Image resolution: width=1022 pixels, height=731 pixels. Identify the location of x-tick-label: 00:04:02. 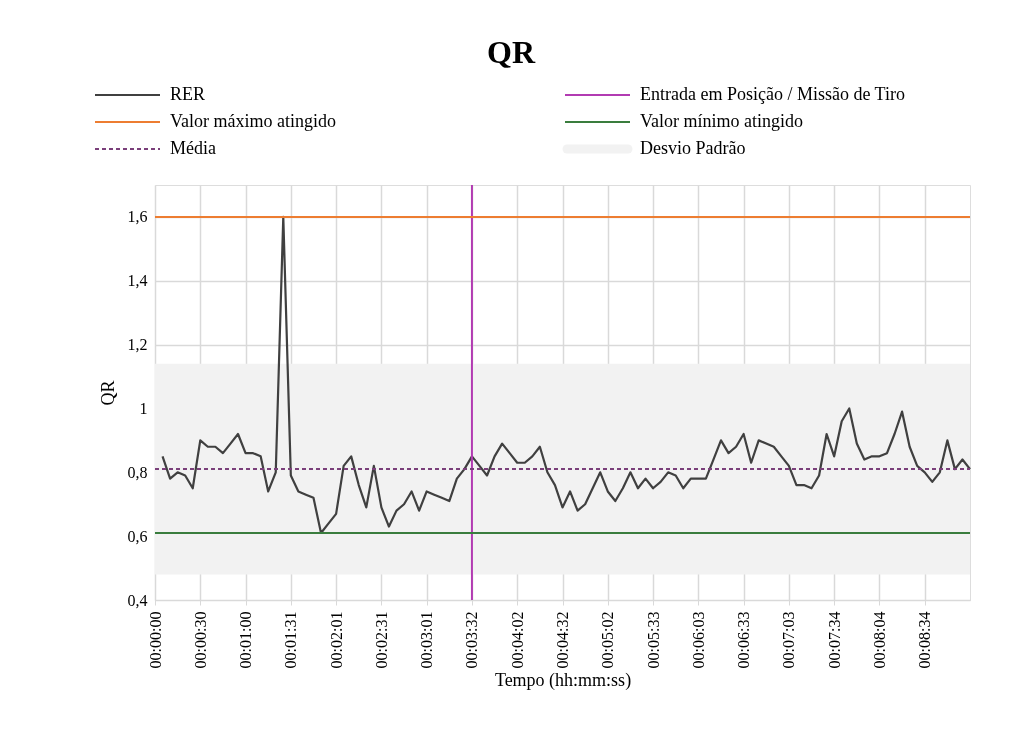
(517, 640).